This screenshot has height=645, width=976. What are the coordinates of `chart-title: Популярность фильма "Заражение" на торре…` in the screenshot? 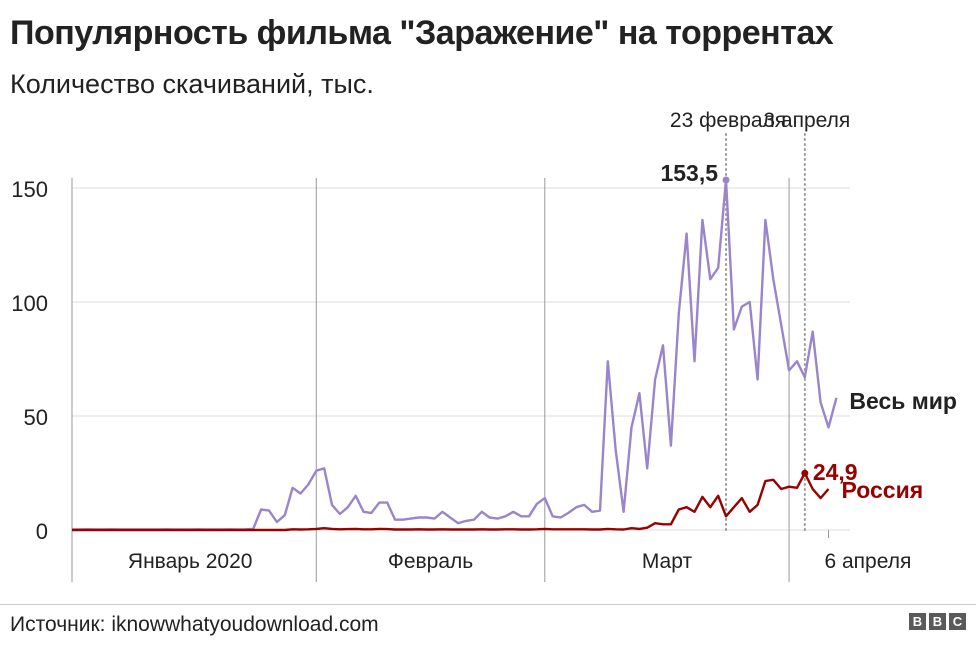 It's located at (422, 33).